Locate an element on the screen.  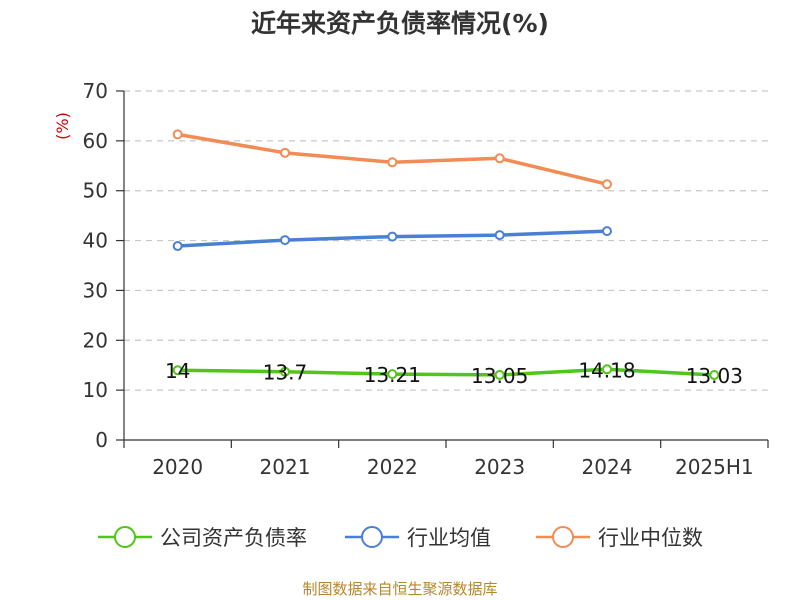
x-tick-label: 2025H1 is located at coordinates (714, 467).